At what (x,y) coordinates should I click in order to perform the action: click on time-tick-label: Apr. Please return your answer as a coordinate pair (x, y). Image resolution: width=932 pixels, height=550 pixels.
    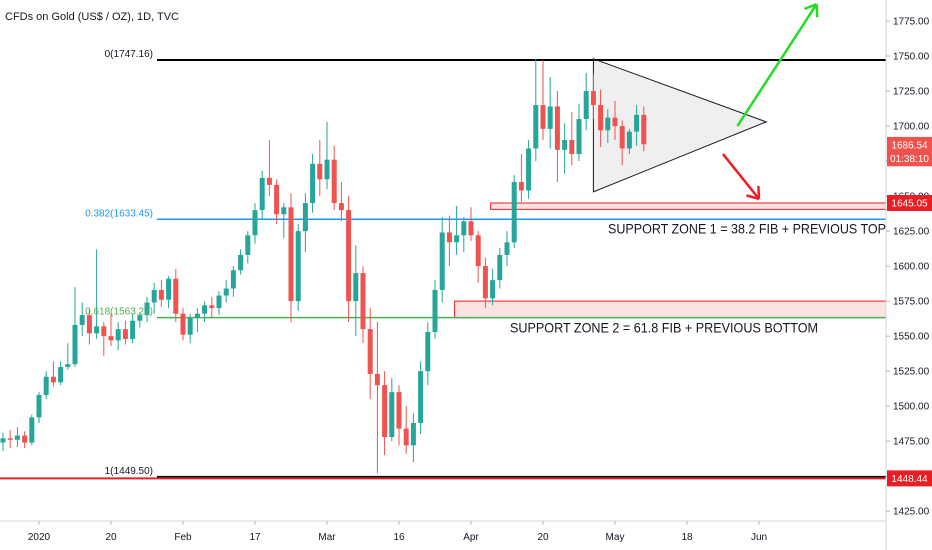
    Looking at the image, I should click on (471, 537).